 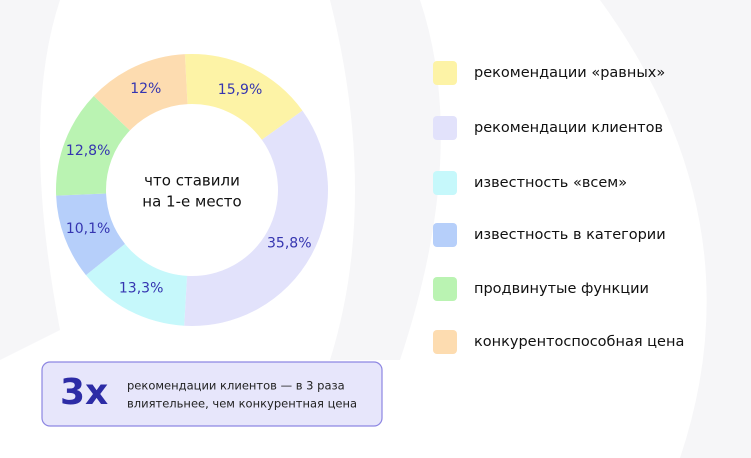 What do you see at coordinates (242, 404) in the screenshot?
I see `callout-text: влиятельнее, чем конкурентная цена` at bounding box center [242, 404].